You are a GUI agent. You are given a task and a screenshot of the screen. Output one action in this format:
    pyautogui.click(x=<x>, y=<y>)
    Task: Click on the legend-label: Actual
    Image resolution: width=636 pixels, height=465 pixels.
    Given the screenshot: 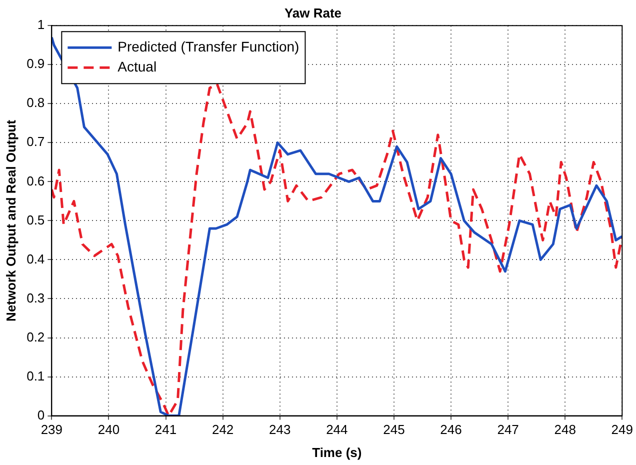 What is the action you would take?
    pyautogui.click(x=137, y=66)
    